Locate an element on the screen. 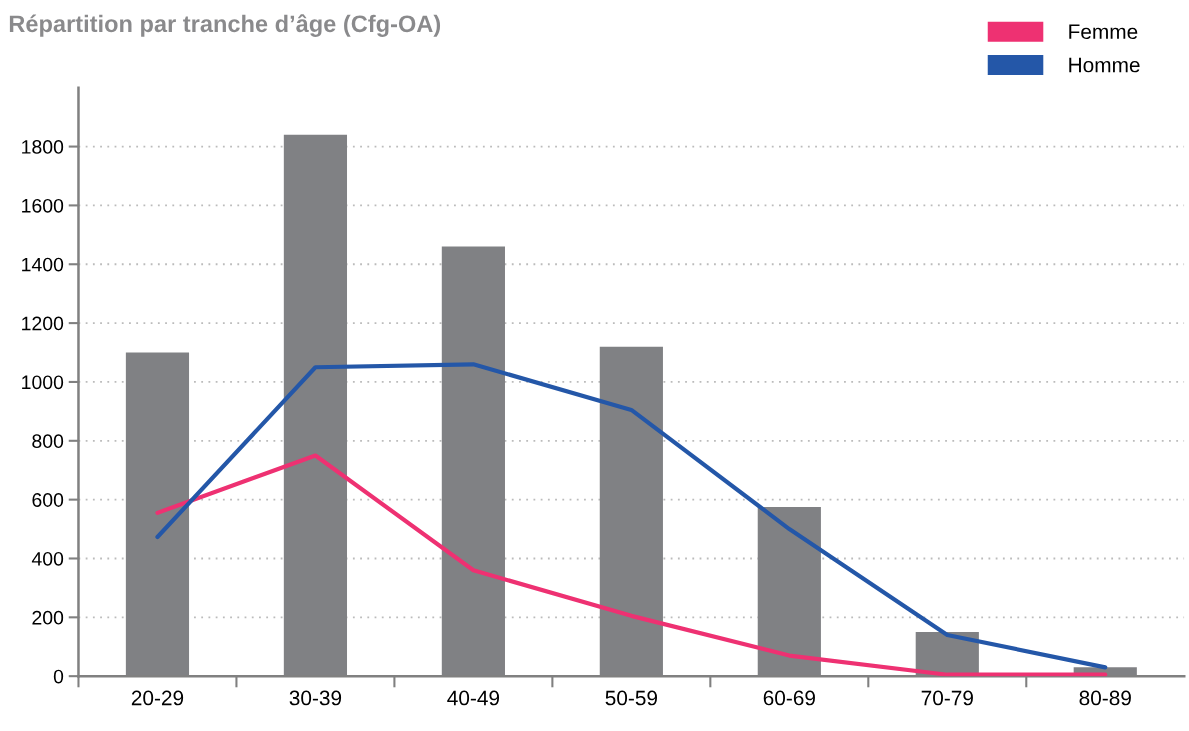  x-tick-label: 40-49 is located at coordinates (473, 698).